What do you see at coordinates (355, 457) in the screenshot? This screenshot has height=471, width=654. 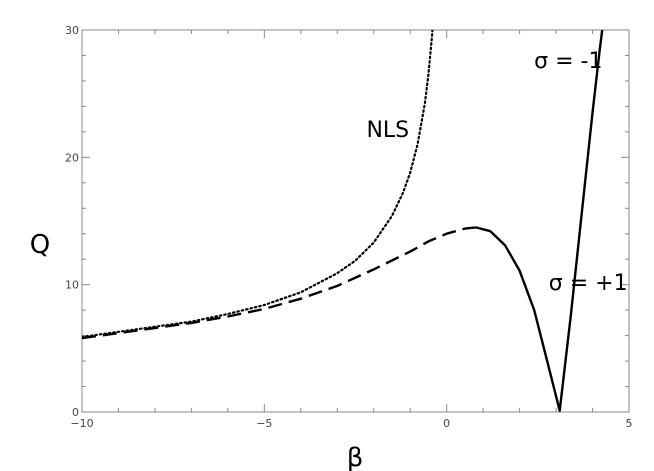 I see `x-axis-title: β` at bounding box center [355, 457].